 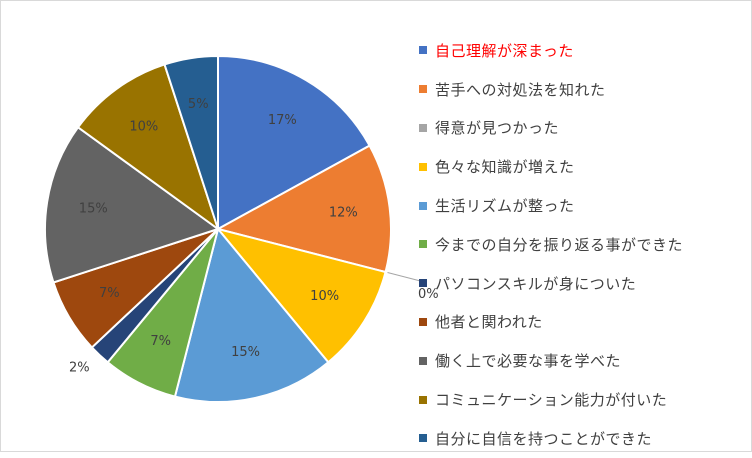 I want to click on data-label-6: 2%, so click(x=79, y=368).